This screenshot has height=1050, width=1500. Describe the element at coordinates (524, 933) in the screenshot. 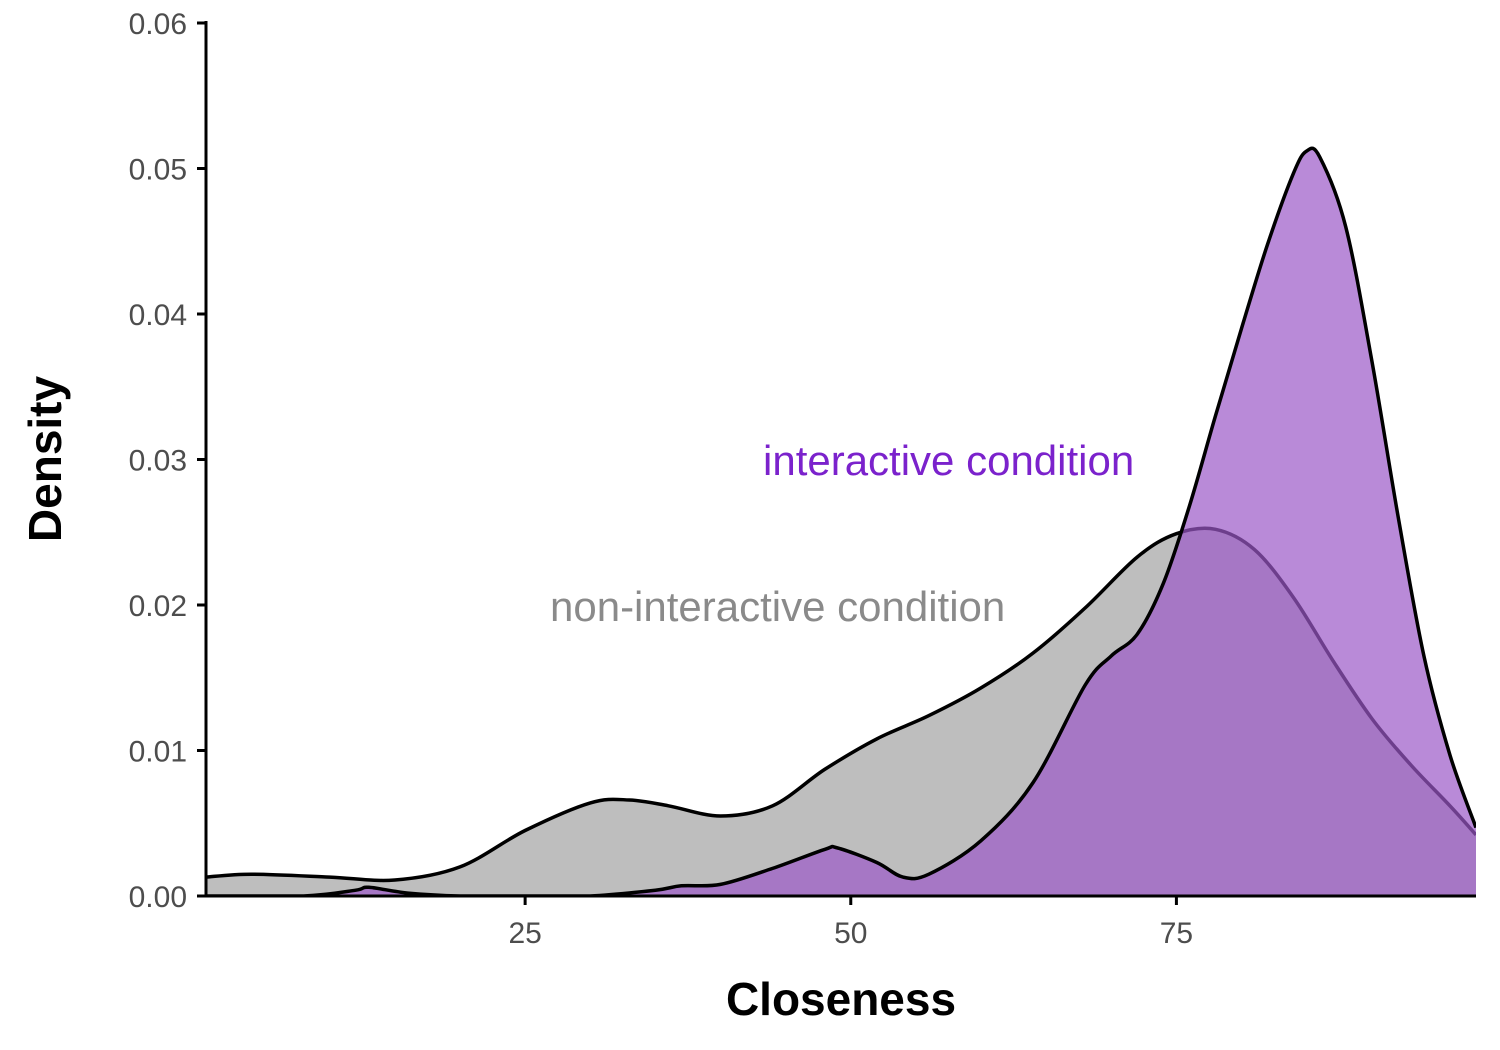

I see `x-tick-label: 25` at that location.